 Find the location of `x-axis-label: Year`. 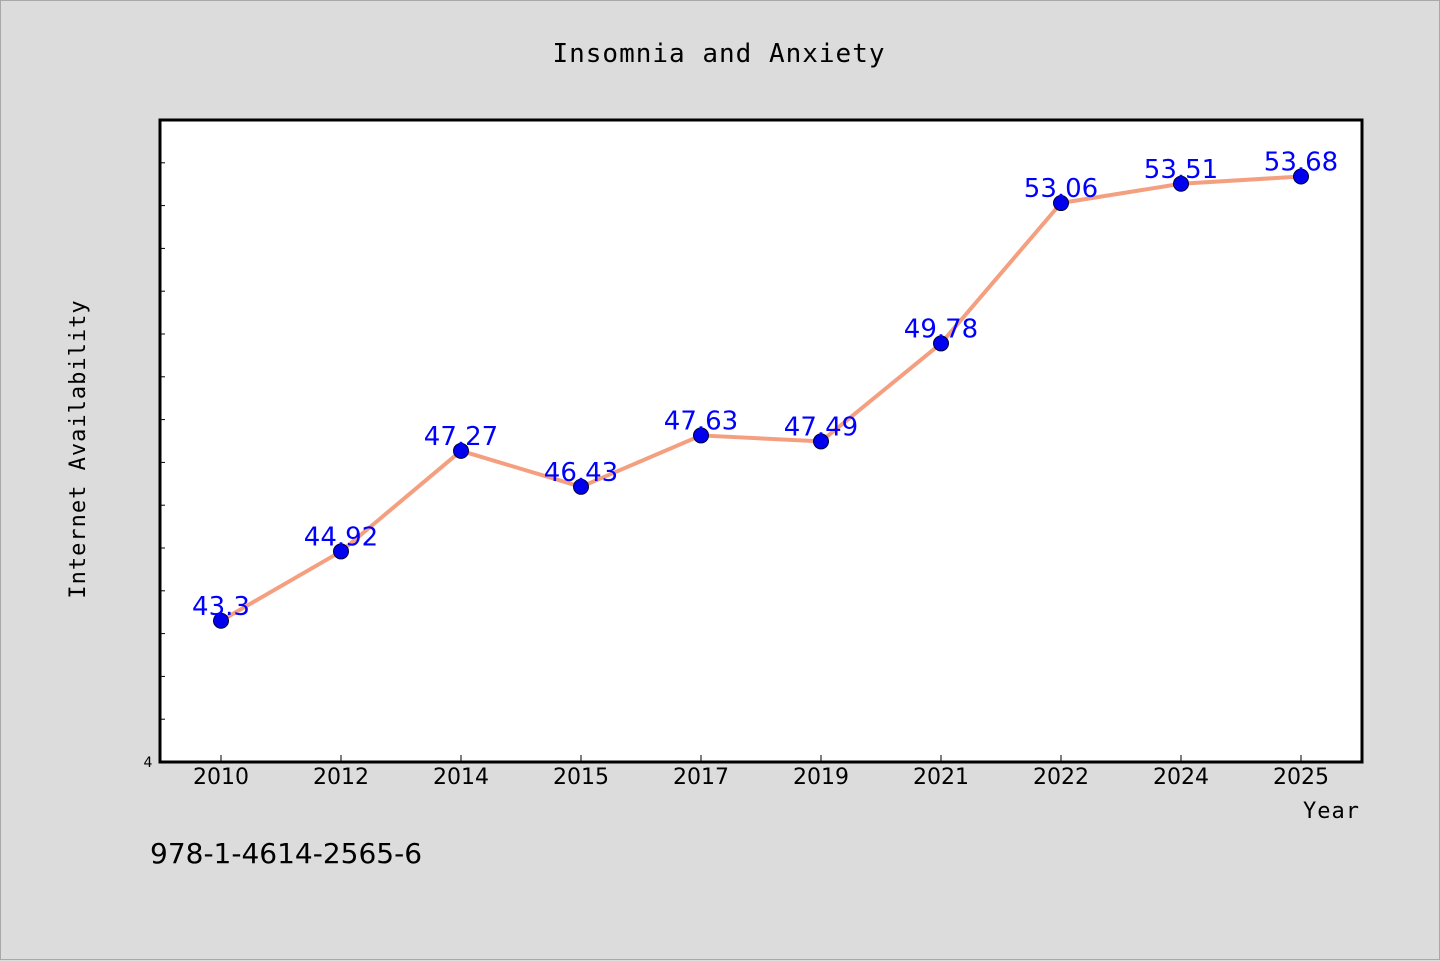

x-axis-label: Year is located at coordinates (1331, 811).